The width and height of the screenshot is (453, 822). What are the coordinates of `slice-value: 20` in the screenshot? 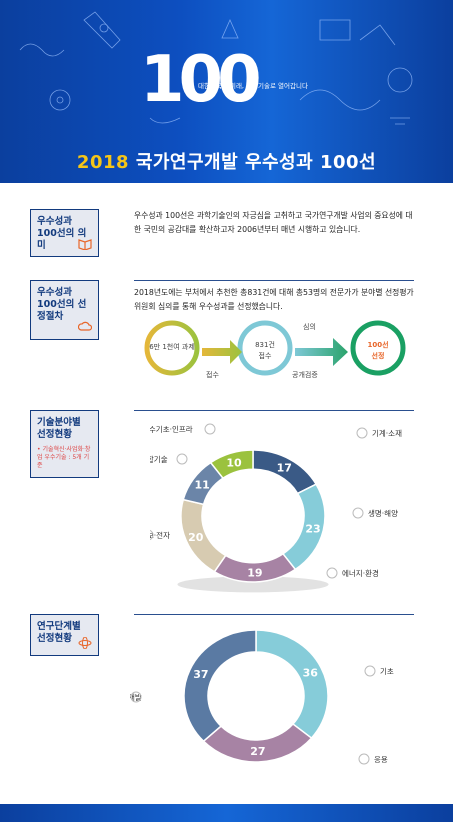 It's located at (196, 537).